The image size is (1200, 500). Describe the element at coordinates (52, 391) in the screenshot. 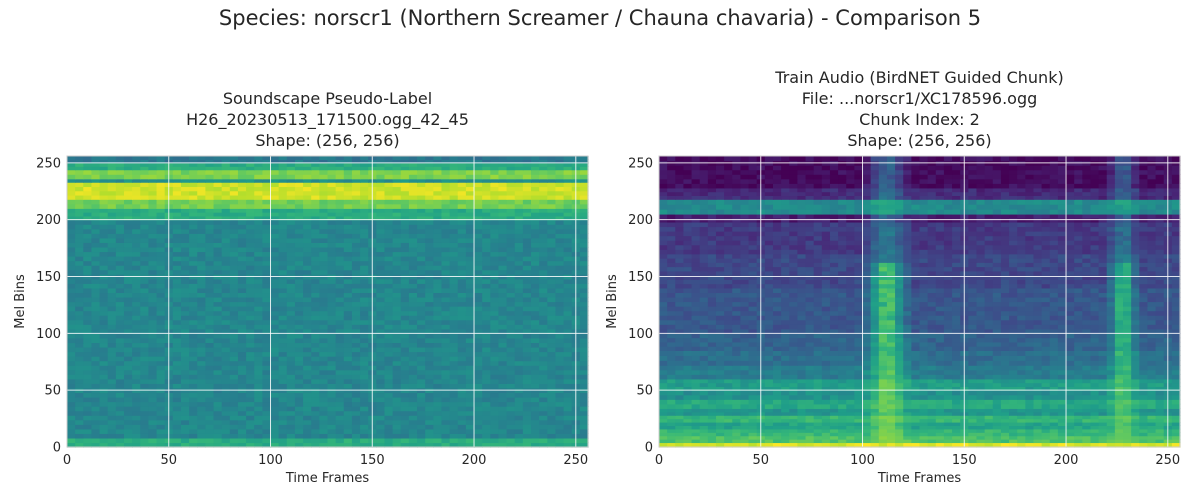

I see `y-tick-label: 50` at that location.